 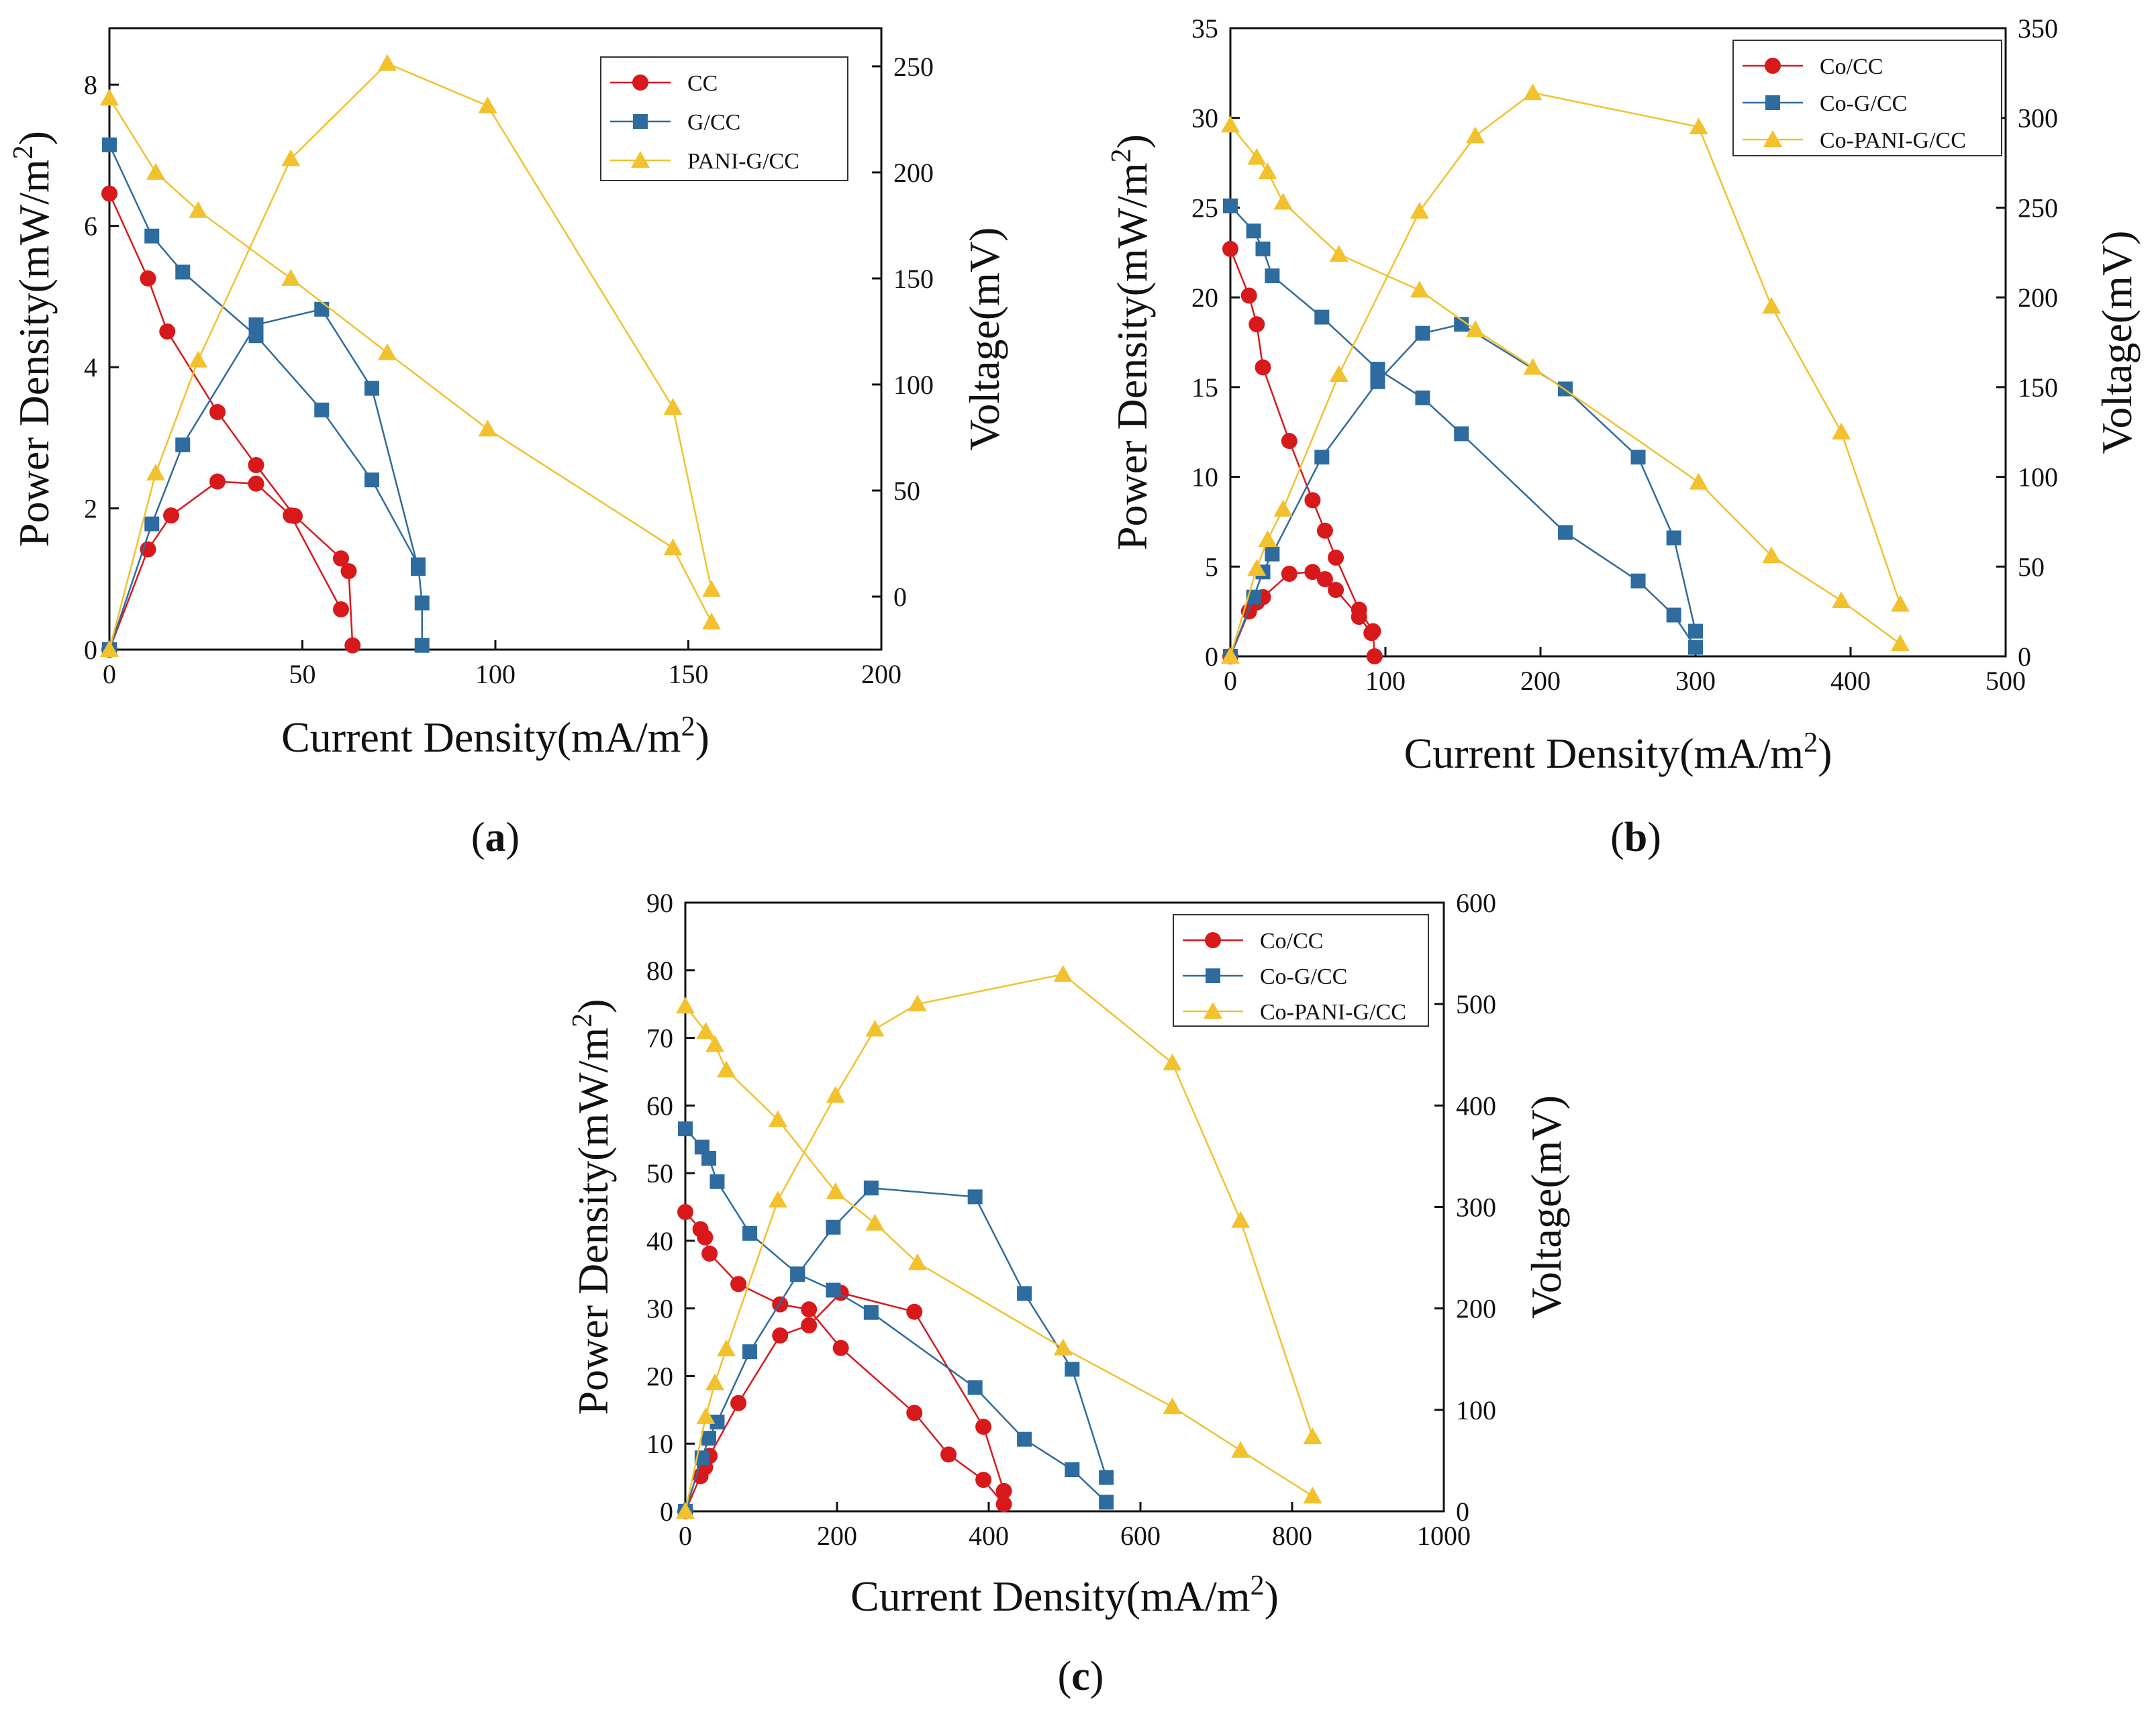 I want to click on series-co-pani-g-cc-power, so click(x=999, y=1242).